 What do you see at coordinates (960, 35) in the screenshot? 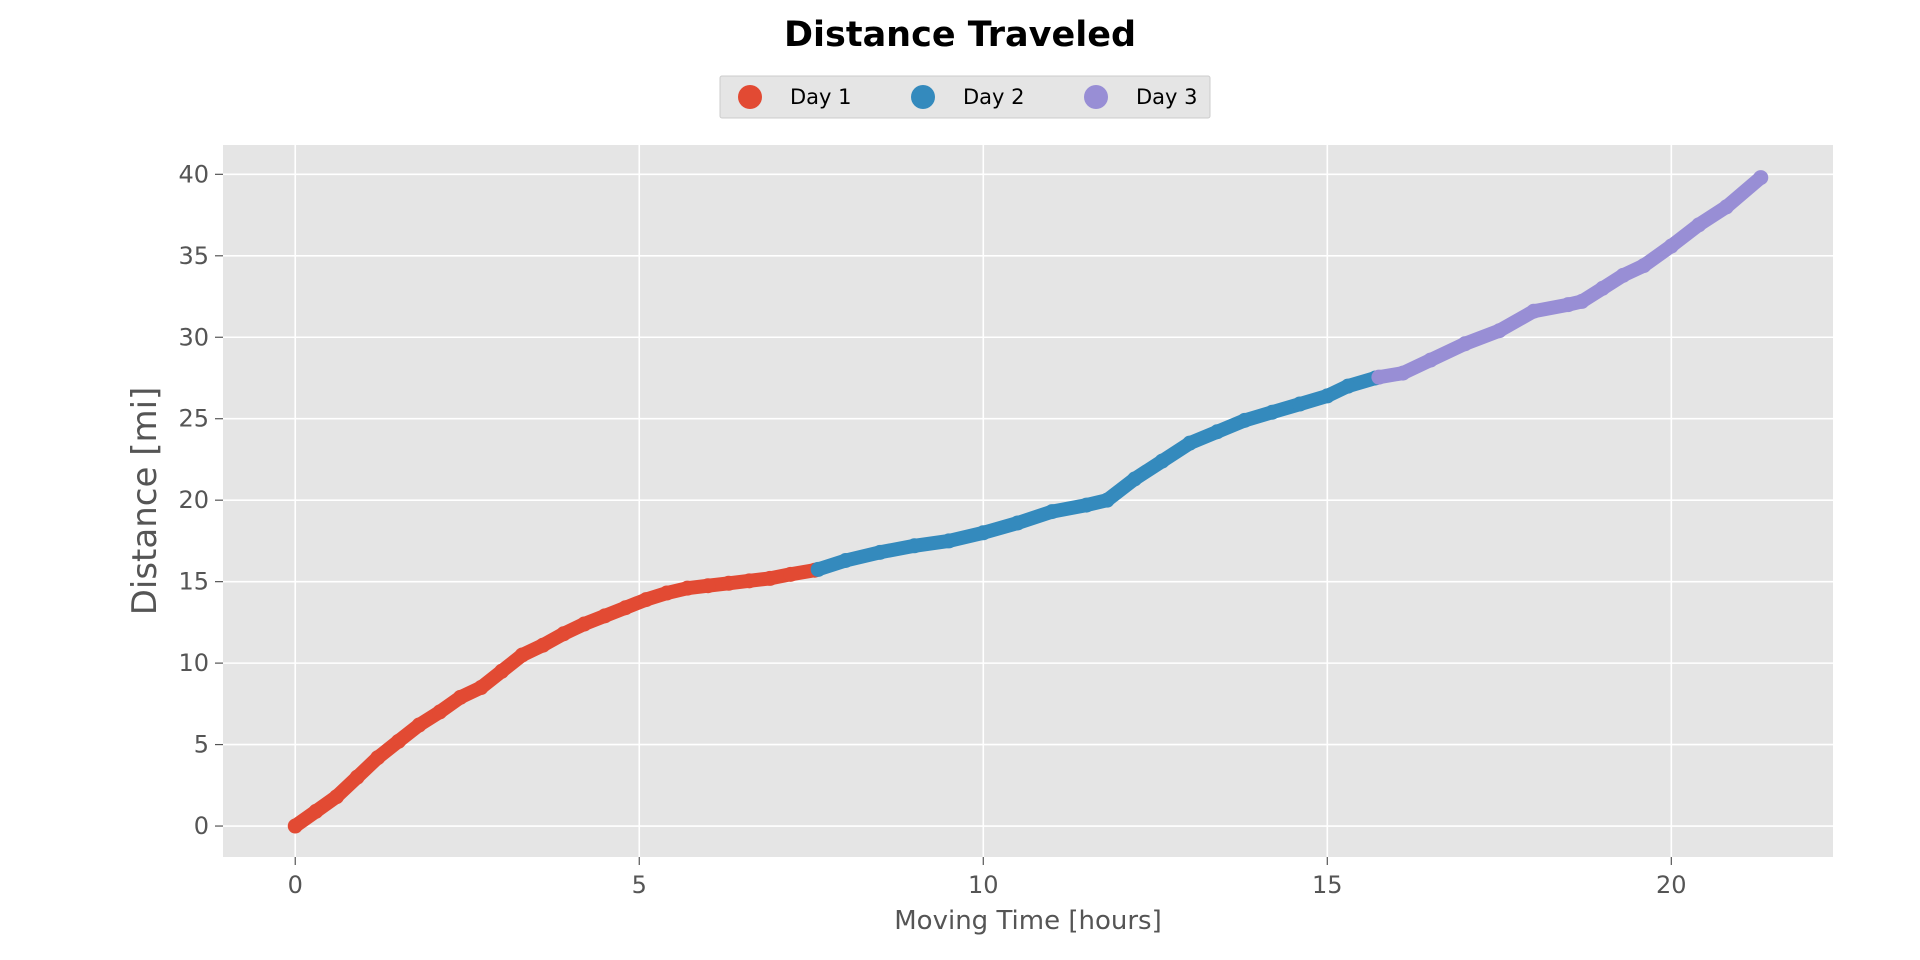
I see `chart-title: Distance Traveled` at bounding box center [960, 35].